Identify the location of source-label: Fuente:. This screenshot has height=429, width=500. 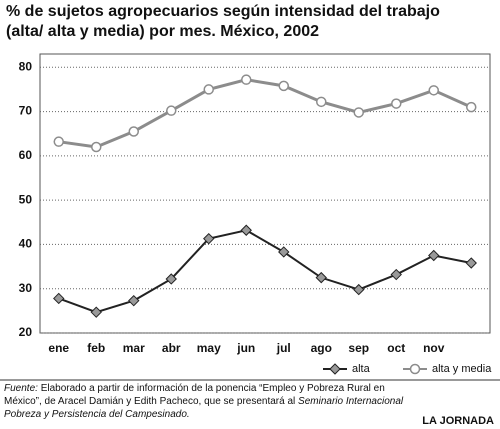
(21, 388).